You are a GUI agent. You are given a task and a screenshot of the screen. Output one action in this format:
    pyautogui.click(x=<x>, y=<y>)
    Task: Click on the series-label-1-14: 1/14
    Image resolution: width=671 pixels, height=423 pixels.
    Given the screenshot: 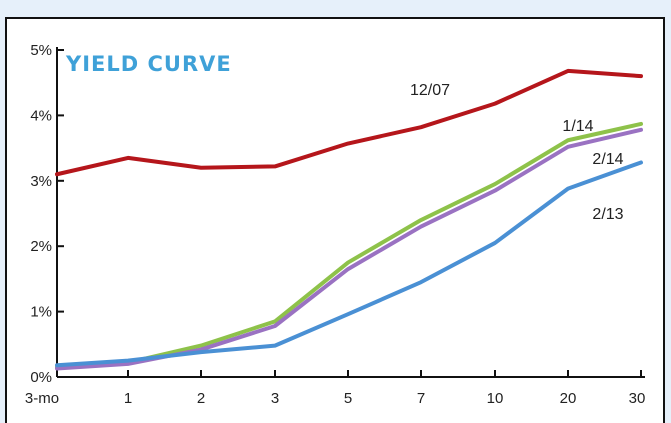 What is the action you would take?
    pyautogui.click(x=577, y=126)
    